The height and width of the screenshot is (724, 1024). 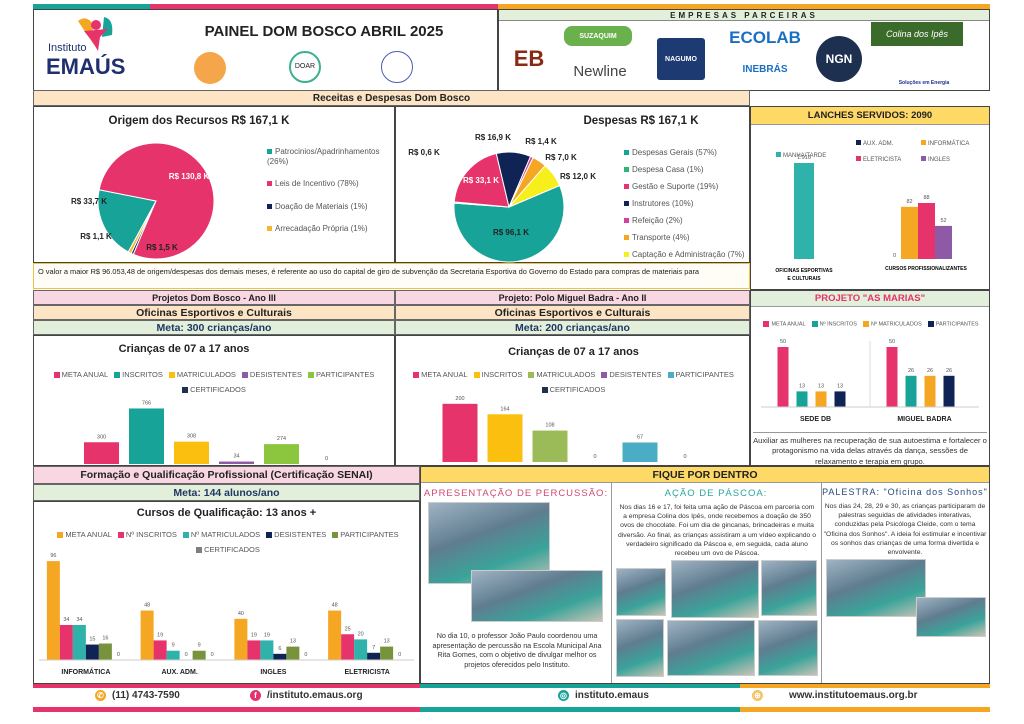 I want to click on bar-value-label: 15, so click(x=92, y=640).